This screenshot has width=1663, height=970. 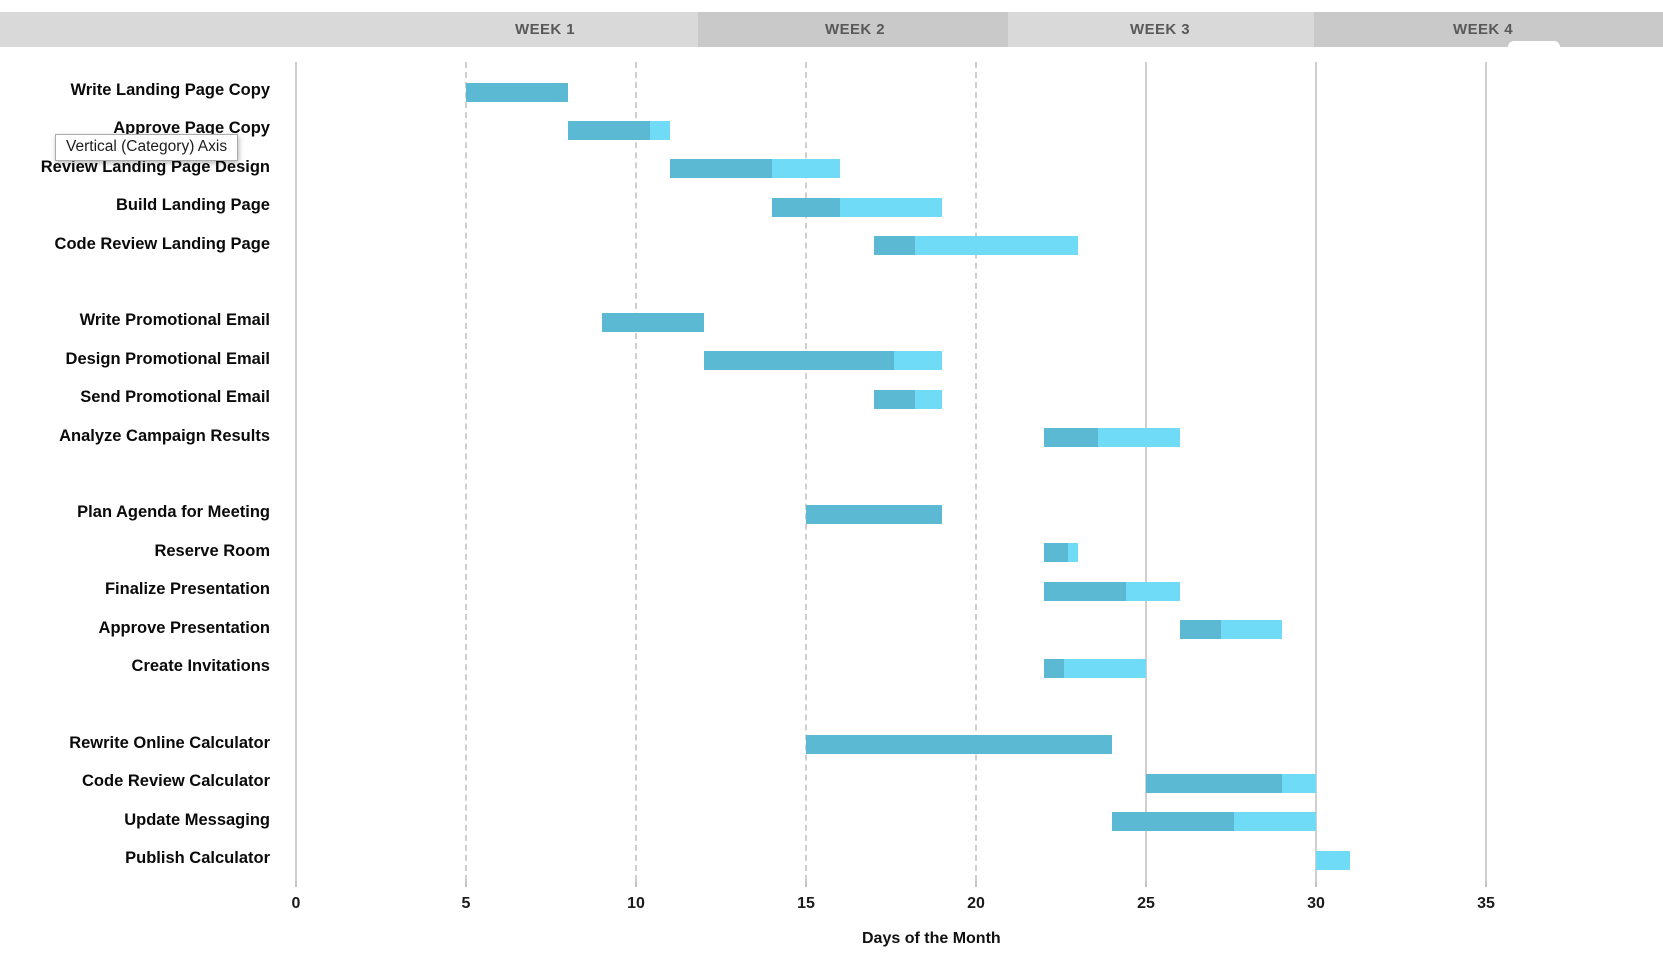 What do you see at coordinates (466, 903) in the screenshot?
I see `value-axis-tick-label: 5` at bounding box center [466, 903].